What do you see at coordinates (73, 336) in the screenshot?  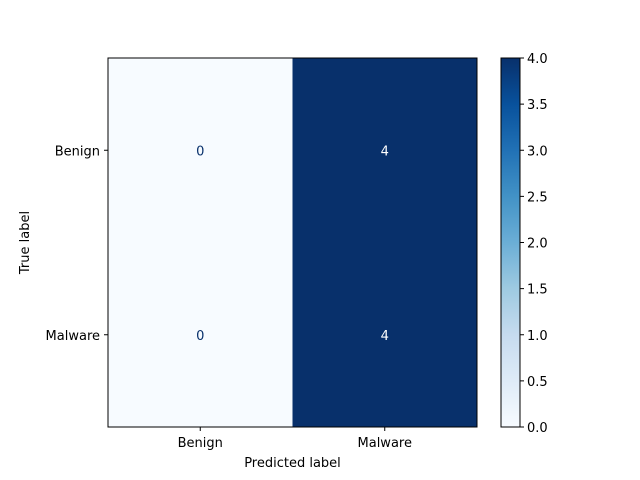 I see `y-tick-label: Malware` at bounding box center [73, 336].